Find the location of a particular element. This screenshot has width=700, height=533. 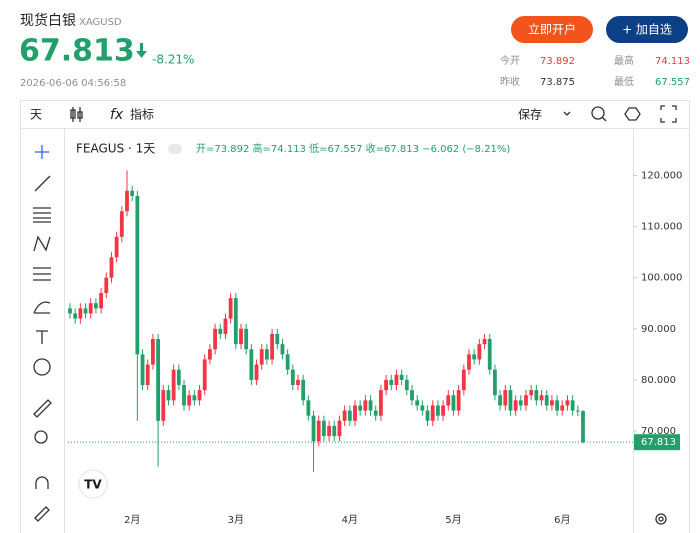

y-tick-label: 120.000 is located at coordinates (661, 175).